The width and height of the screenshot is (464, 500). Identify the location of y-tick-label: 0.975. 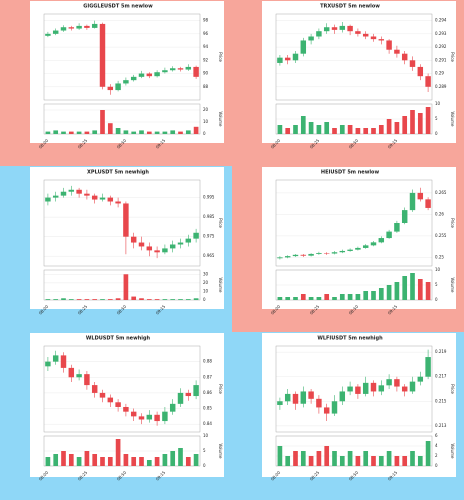
(209, 236).